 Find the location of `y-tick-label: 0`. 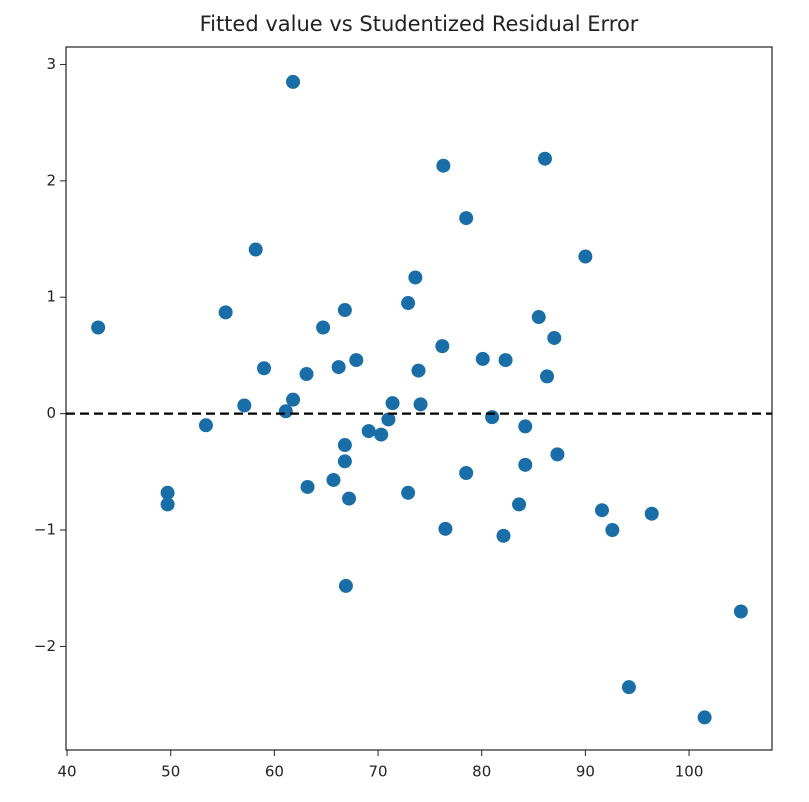

y-tick-label: 0 is located at coordinates (51, 413).